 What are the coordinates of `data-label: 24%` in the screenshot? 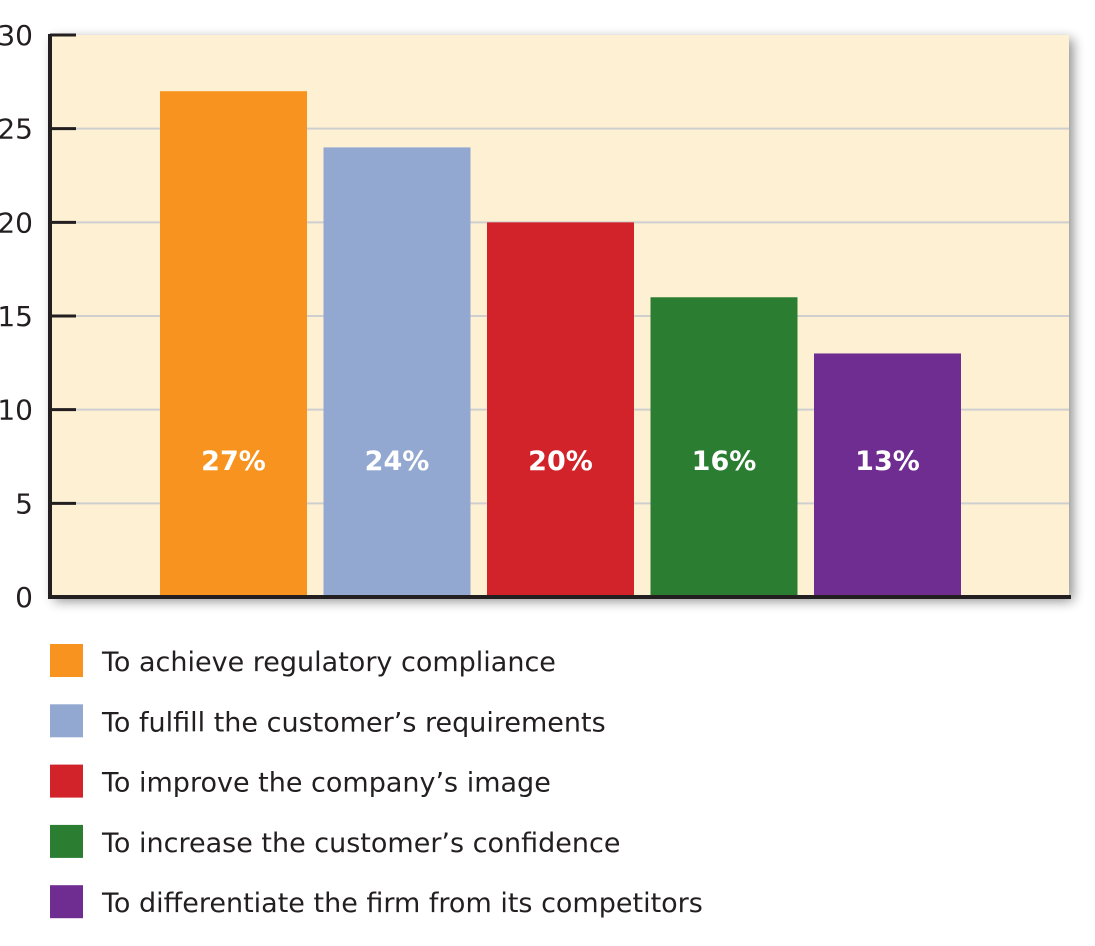 It's located at (397, 461).